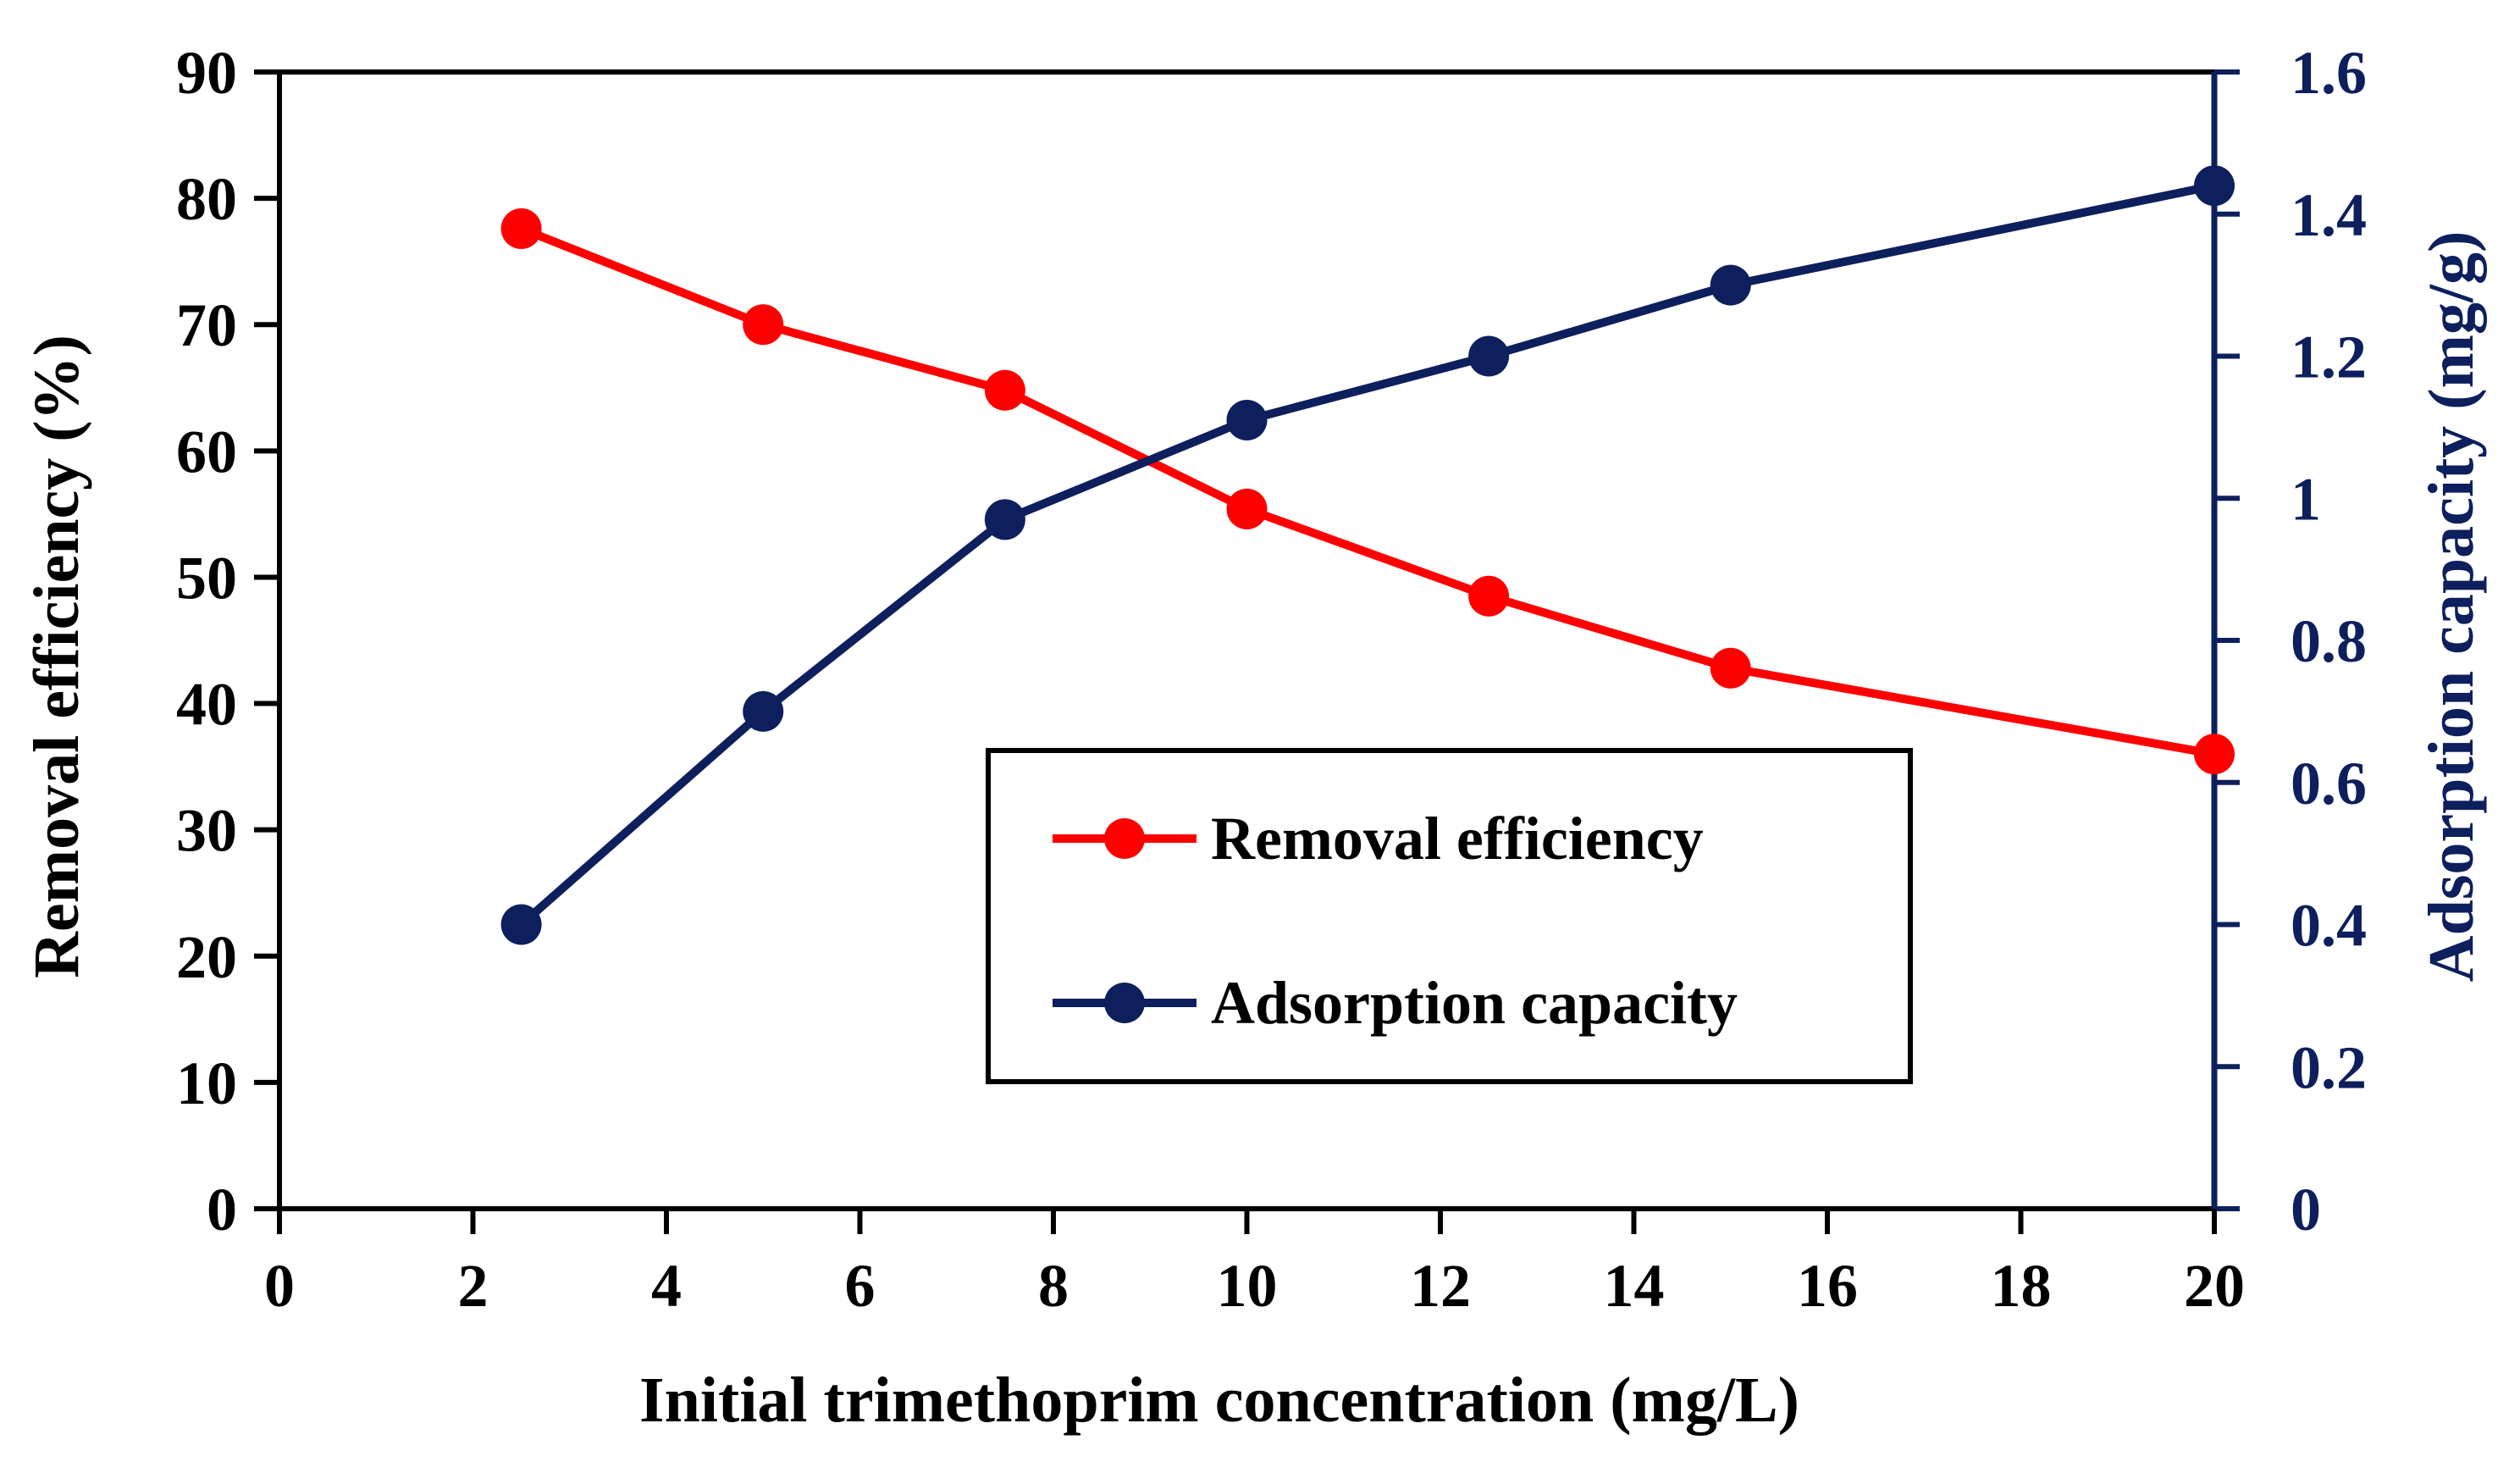 The image size is (2520, 1462). What do you see at coordinates (473, 1286) in the screenshot?
I see `x-tick-label: 2` at bounding box center [473, 1286].